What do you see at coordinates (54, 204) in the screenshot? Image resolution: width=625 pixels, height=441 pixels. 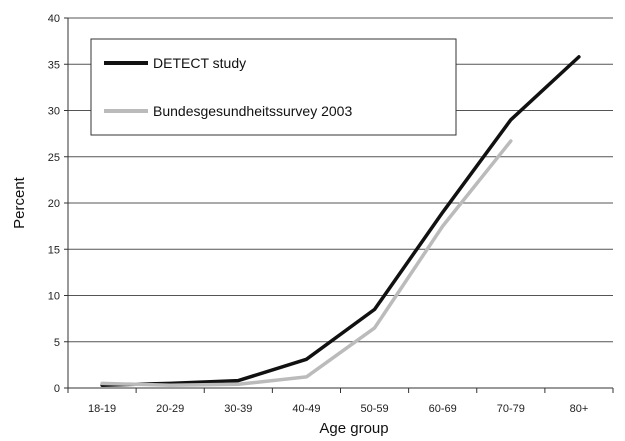 I see `y-tick-label: 20` at bounding box center [54, 204].